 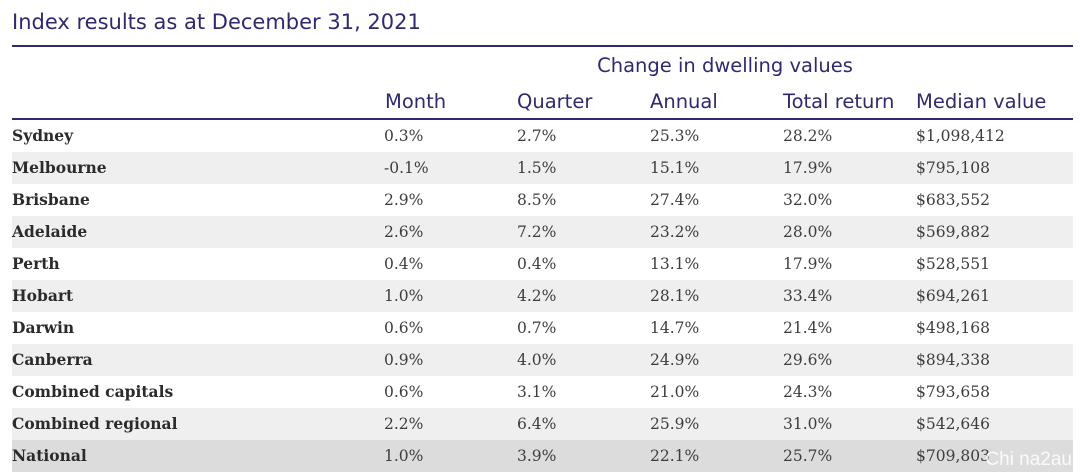 I want to click on row-label: Melbourne, so click(x=59, y=167).